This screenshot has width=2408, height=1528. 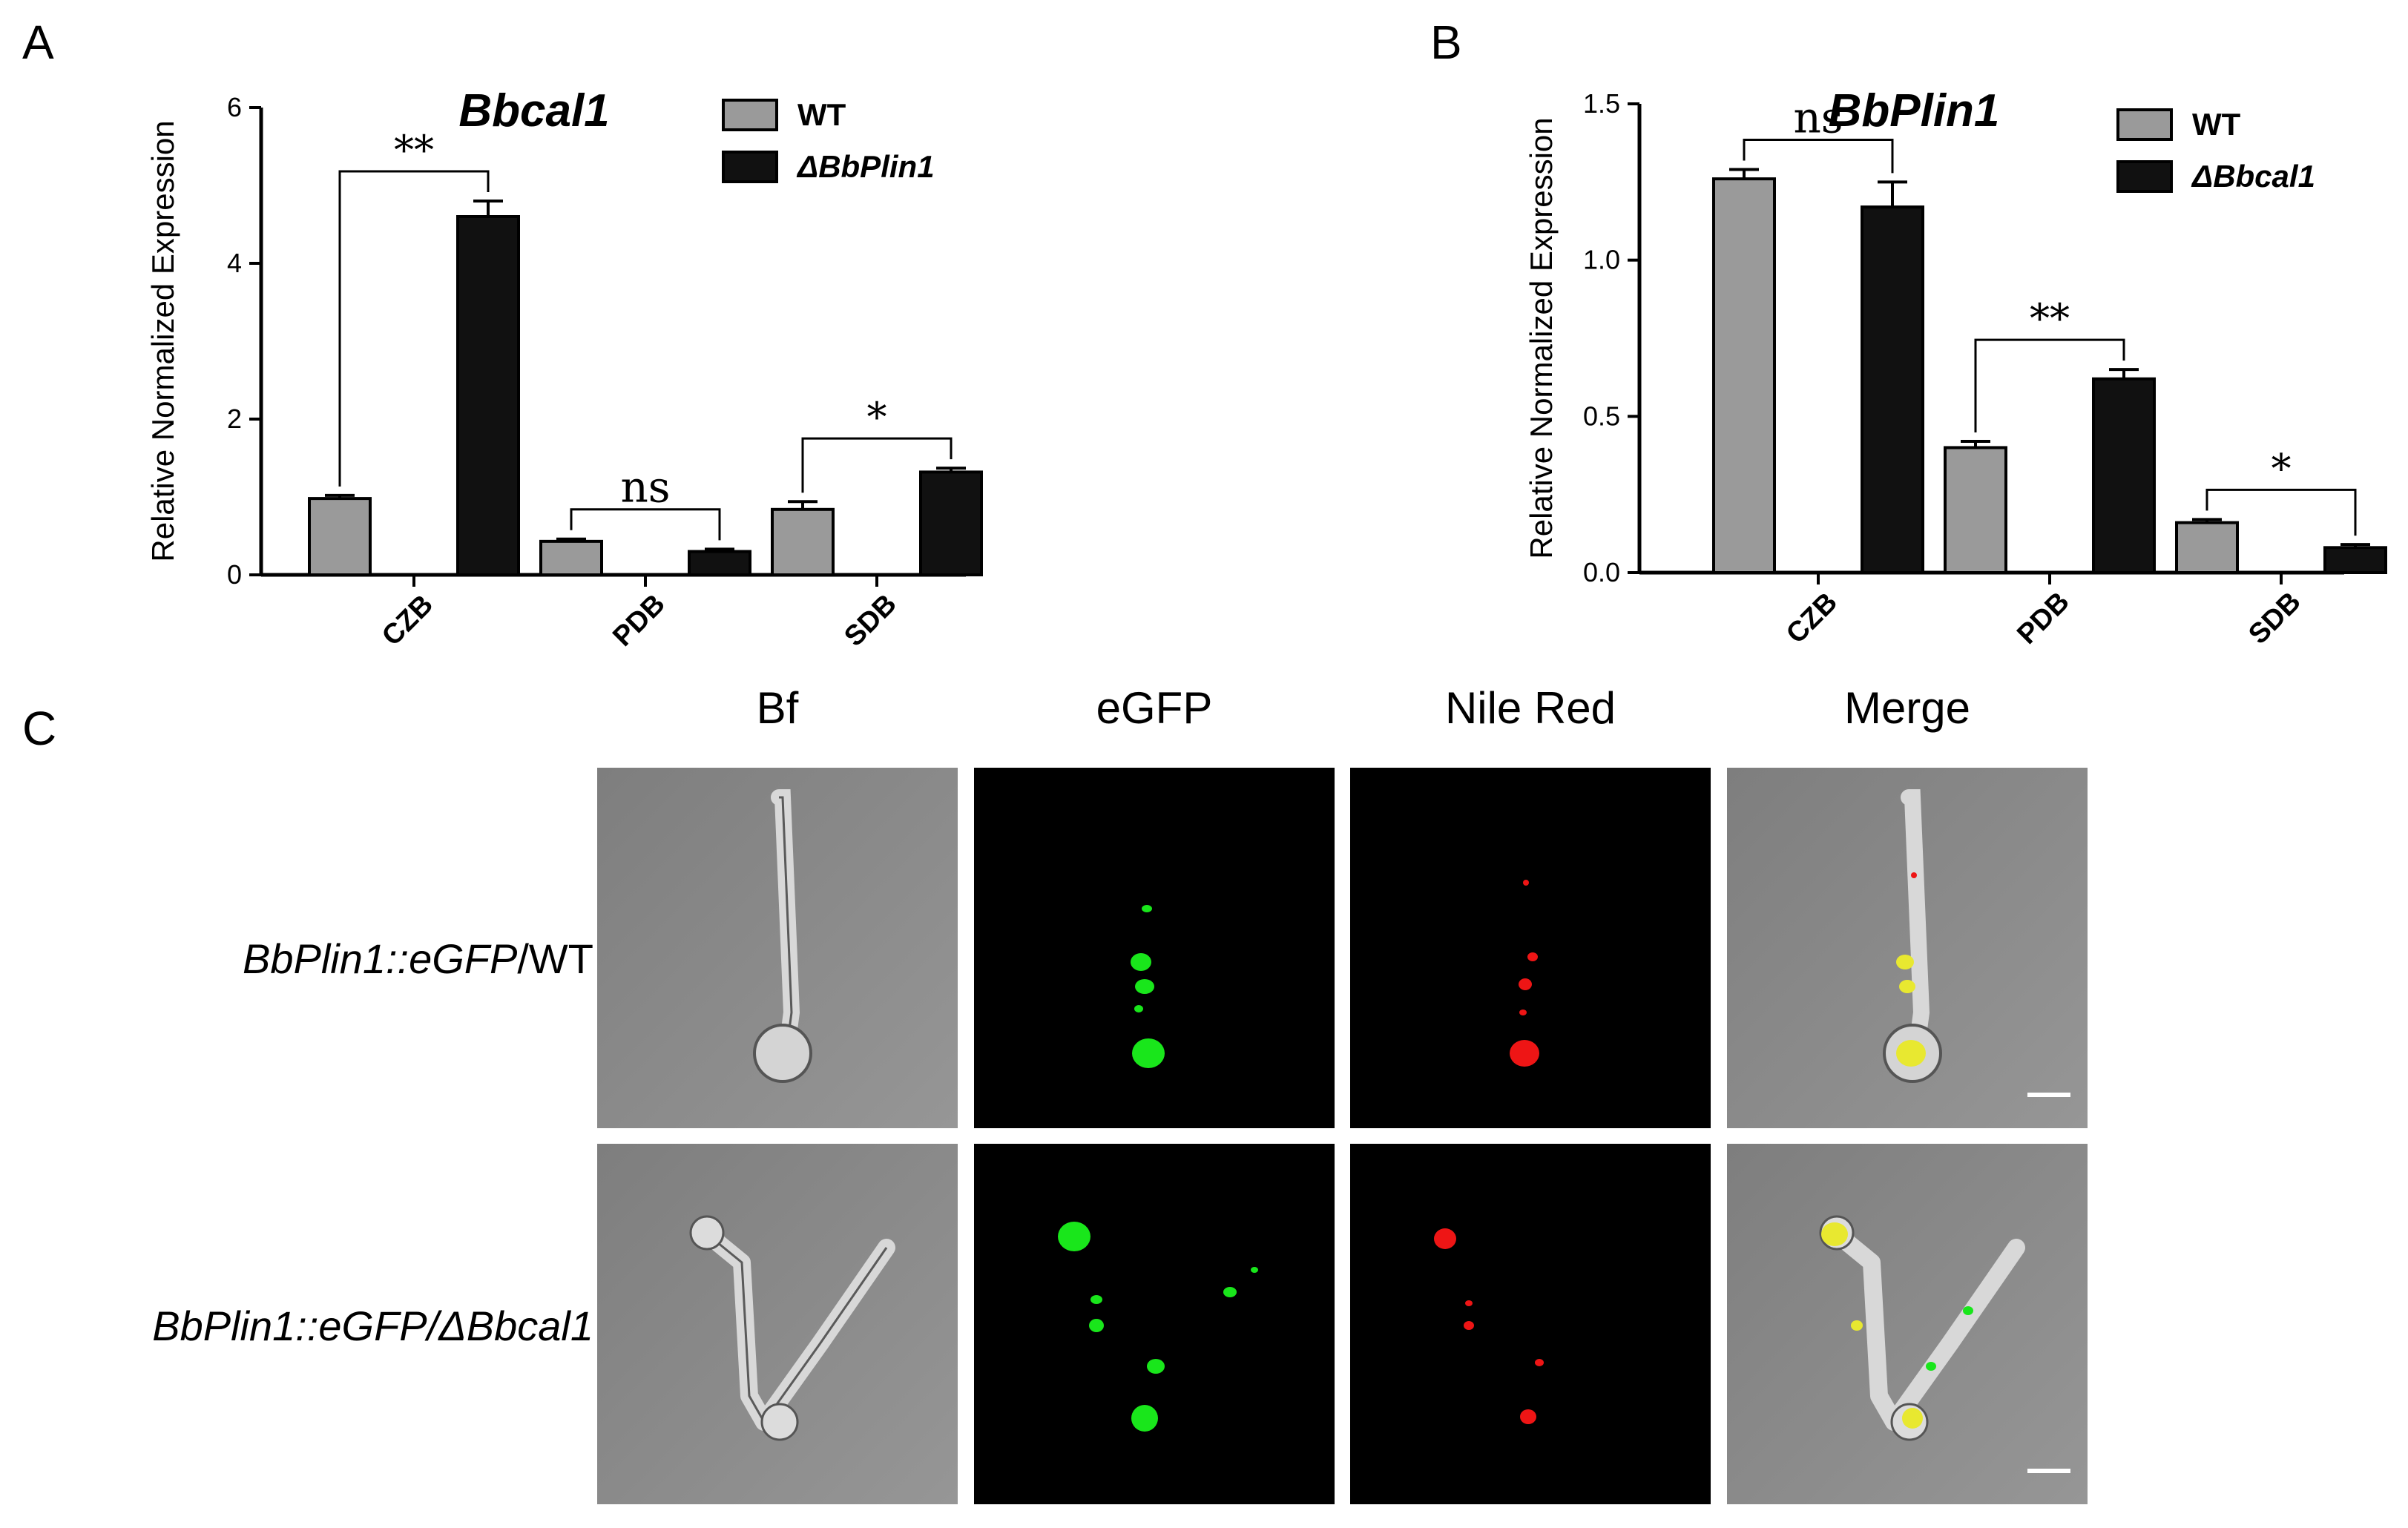 I want to click on column-header-nile-red: Nile Red, so click(x=1530, y=708).